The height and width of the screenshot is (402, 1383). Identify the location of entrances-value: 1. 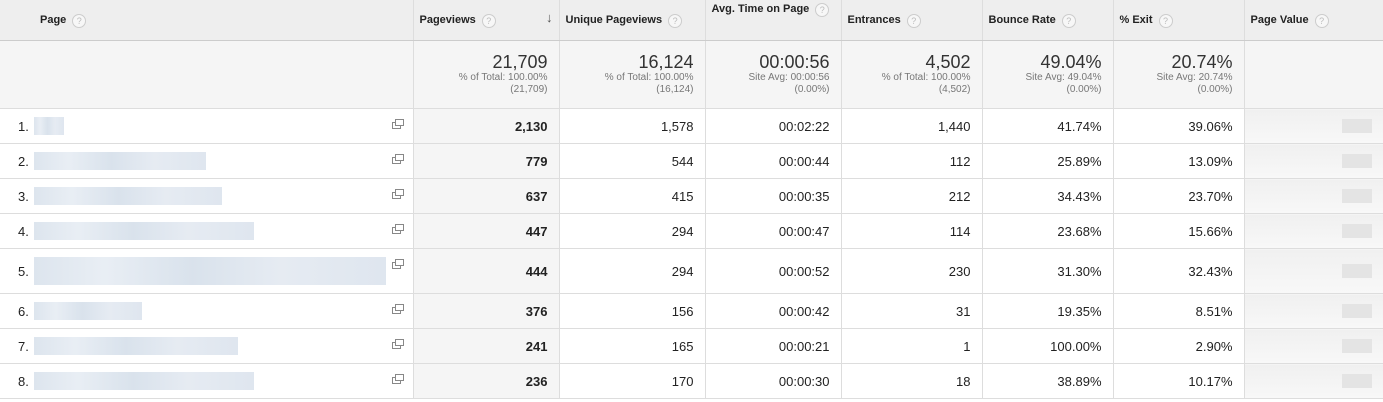
(912, 346).